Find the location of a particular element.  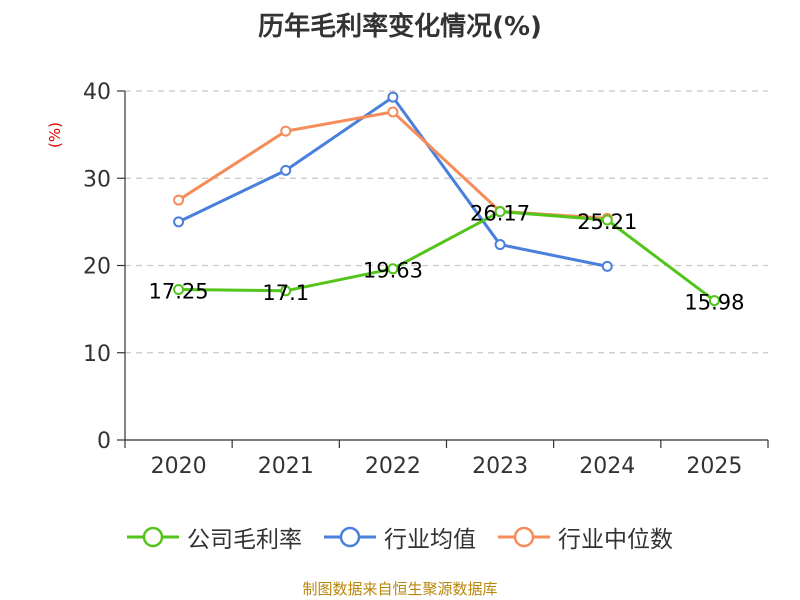

x-tick-label: 2023 is located at coordinates (500, 466).